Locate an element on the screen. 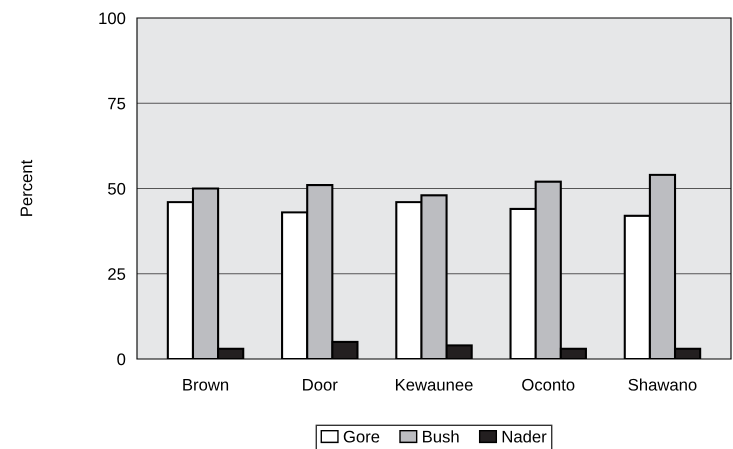  y-tick-label: 0 is located at coordinates (121, 359).